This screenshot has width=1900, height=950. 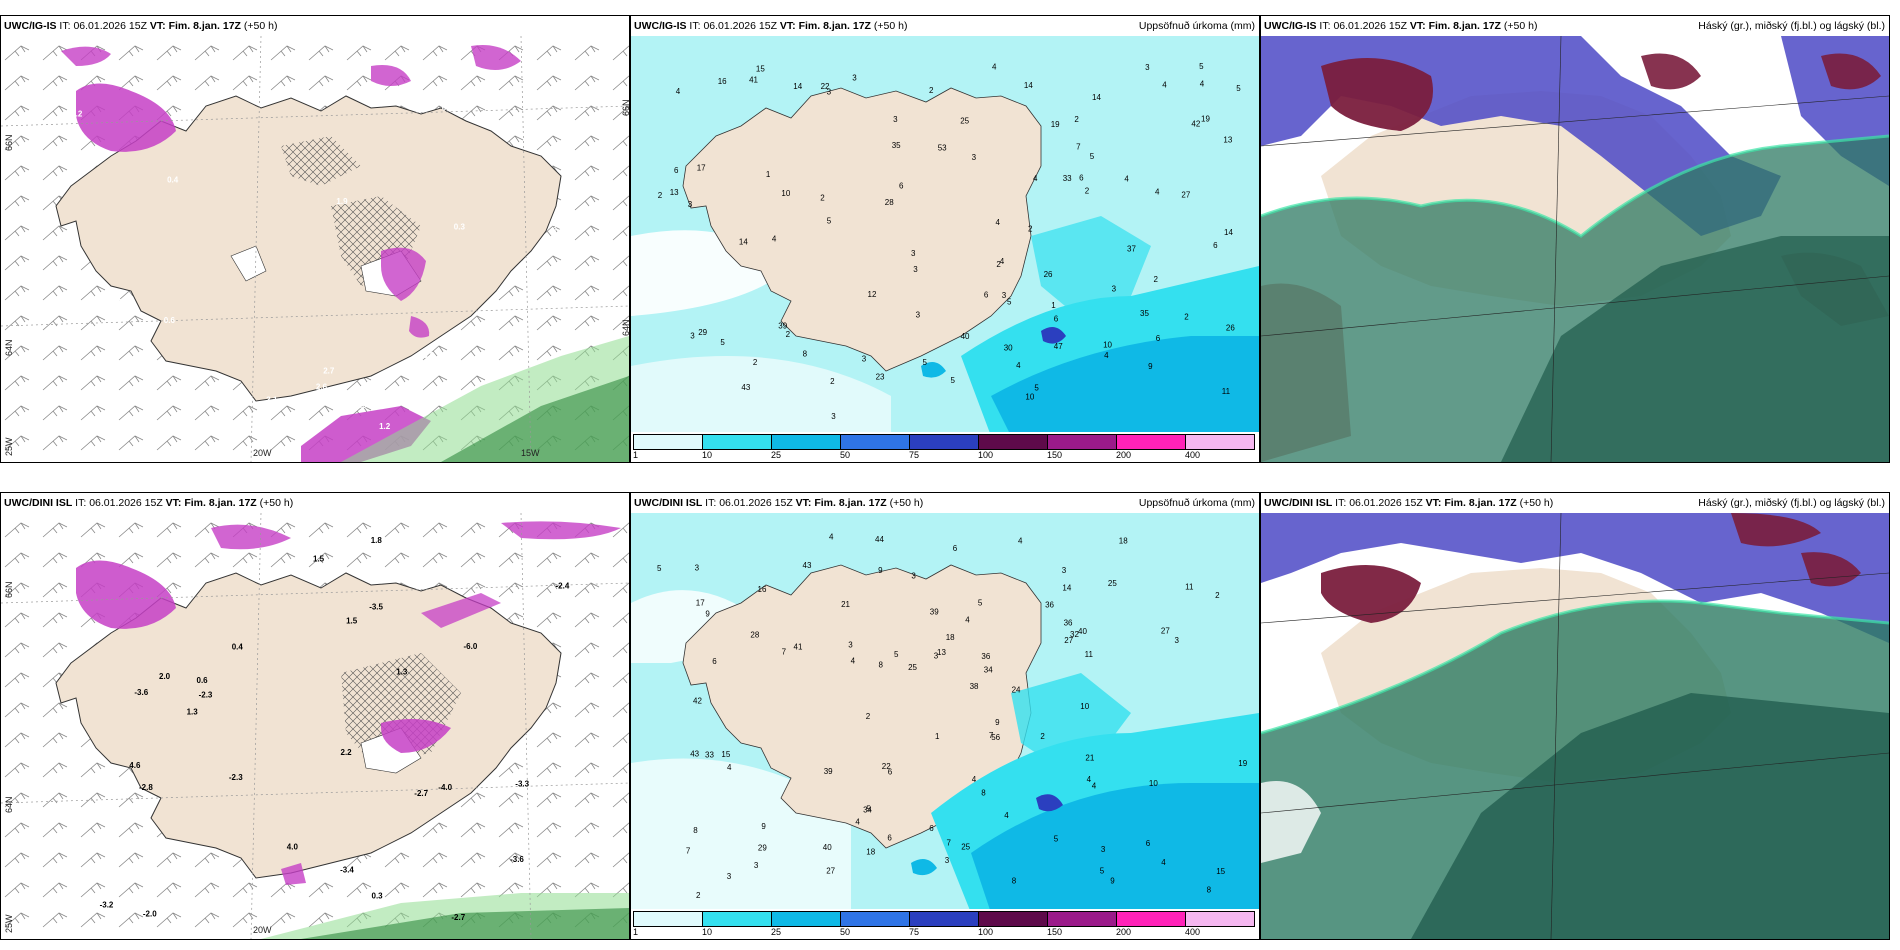 I want to click on lat-label: 64N, so click(x=625, y=327).